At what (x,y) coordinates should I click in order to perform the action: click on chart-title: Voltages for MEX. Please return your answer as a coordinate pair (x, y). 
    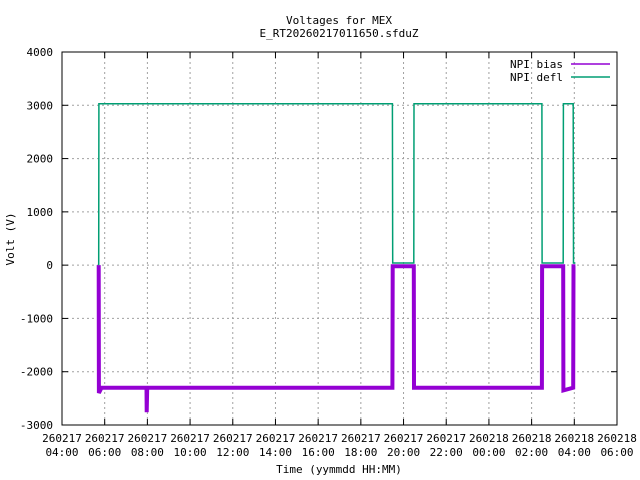
    Looking at the image, I should click on (339, 20).